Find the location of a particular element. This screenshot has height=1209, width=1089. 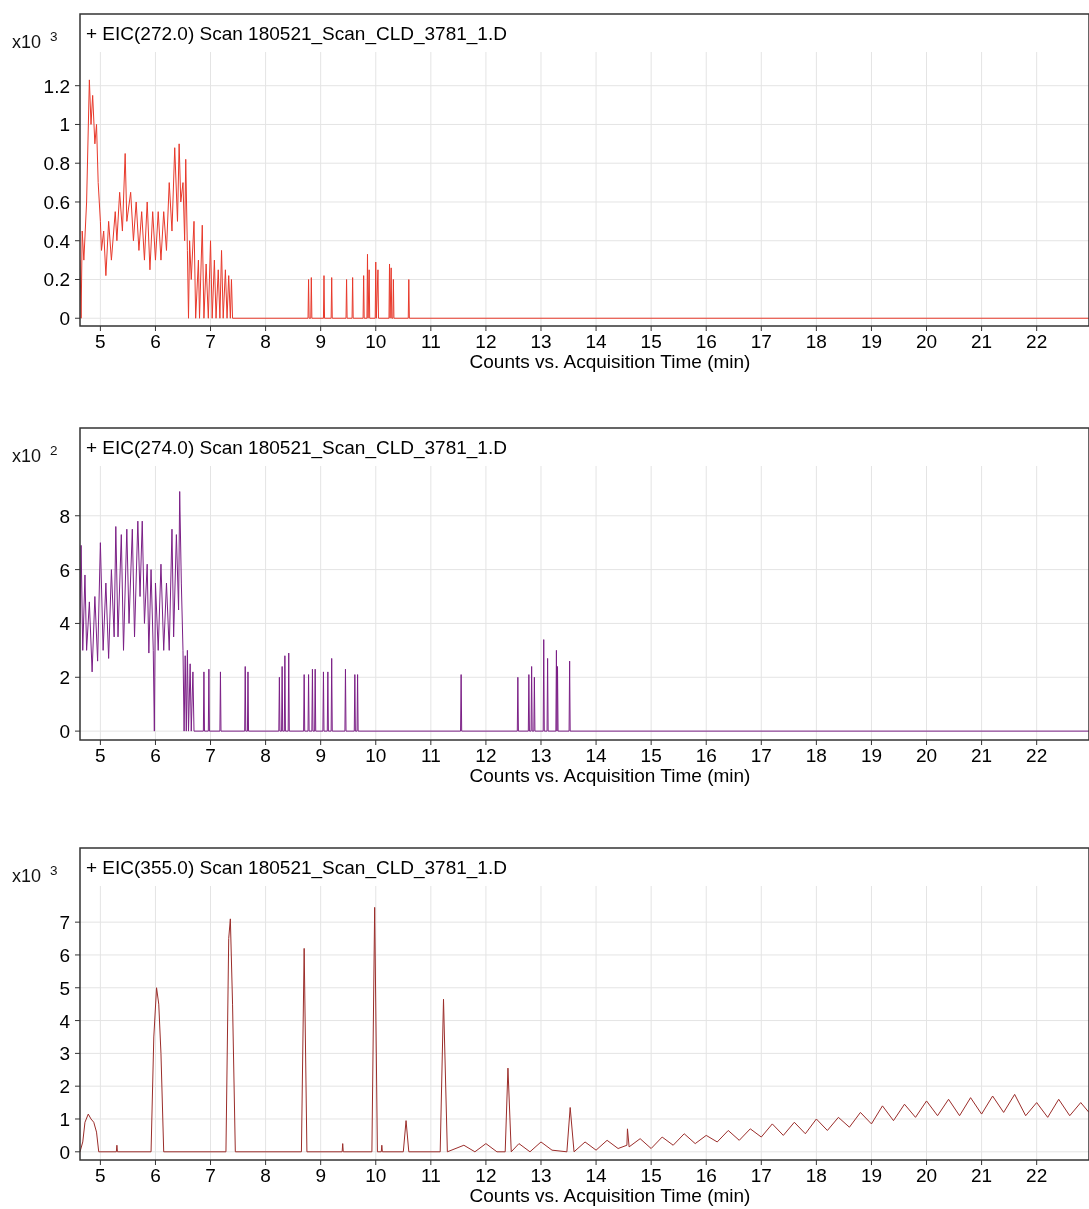

y-tick-label: 3 is located at coordinates (64, 1054).